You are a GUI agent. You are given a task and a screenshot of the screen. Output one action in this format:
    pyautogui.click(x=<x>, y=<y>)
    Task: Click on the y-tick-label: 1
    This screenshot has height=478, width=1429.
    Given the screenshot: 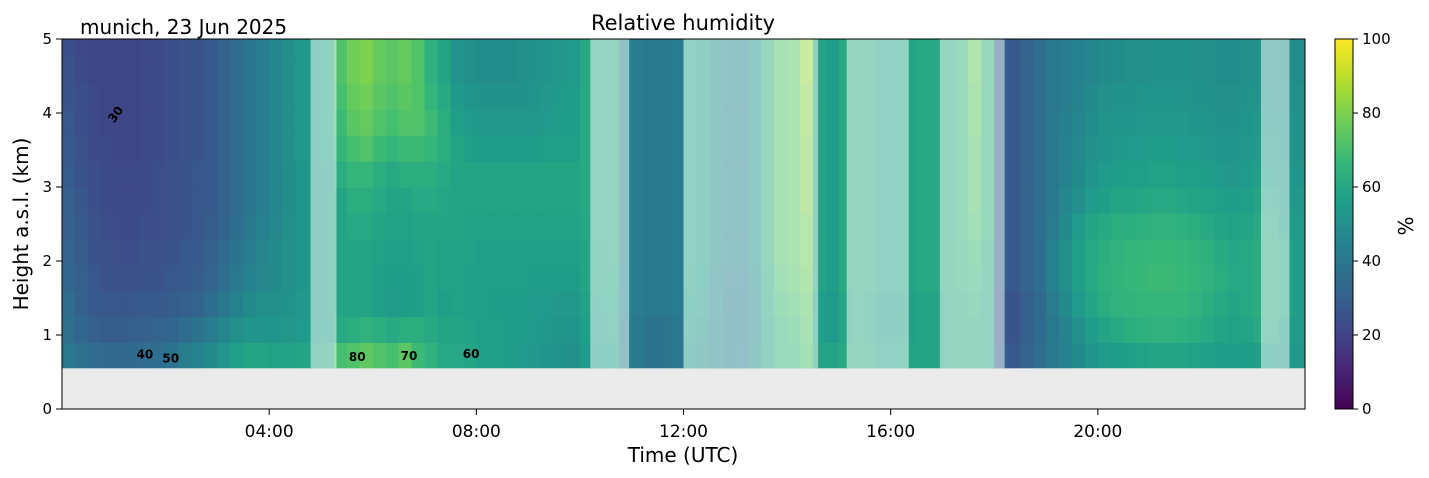 What is the action you would take?
    pyautogui.click(x=47, y=335)
    